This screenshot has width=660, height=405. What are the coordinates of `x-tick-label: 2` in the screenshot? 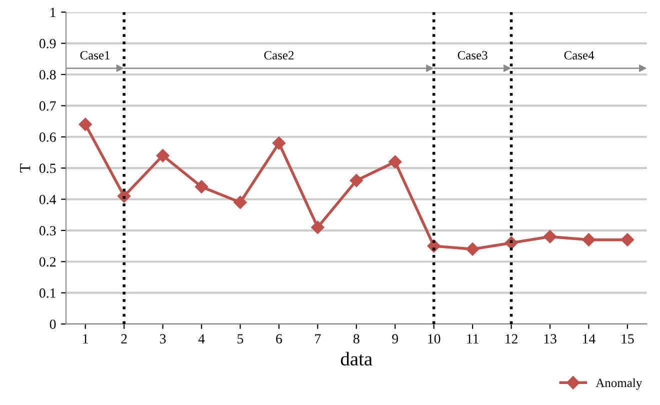 It's located at (124, 339).